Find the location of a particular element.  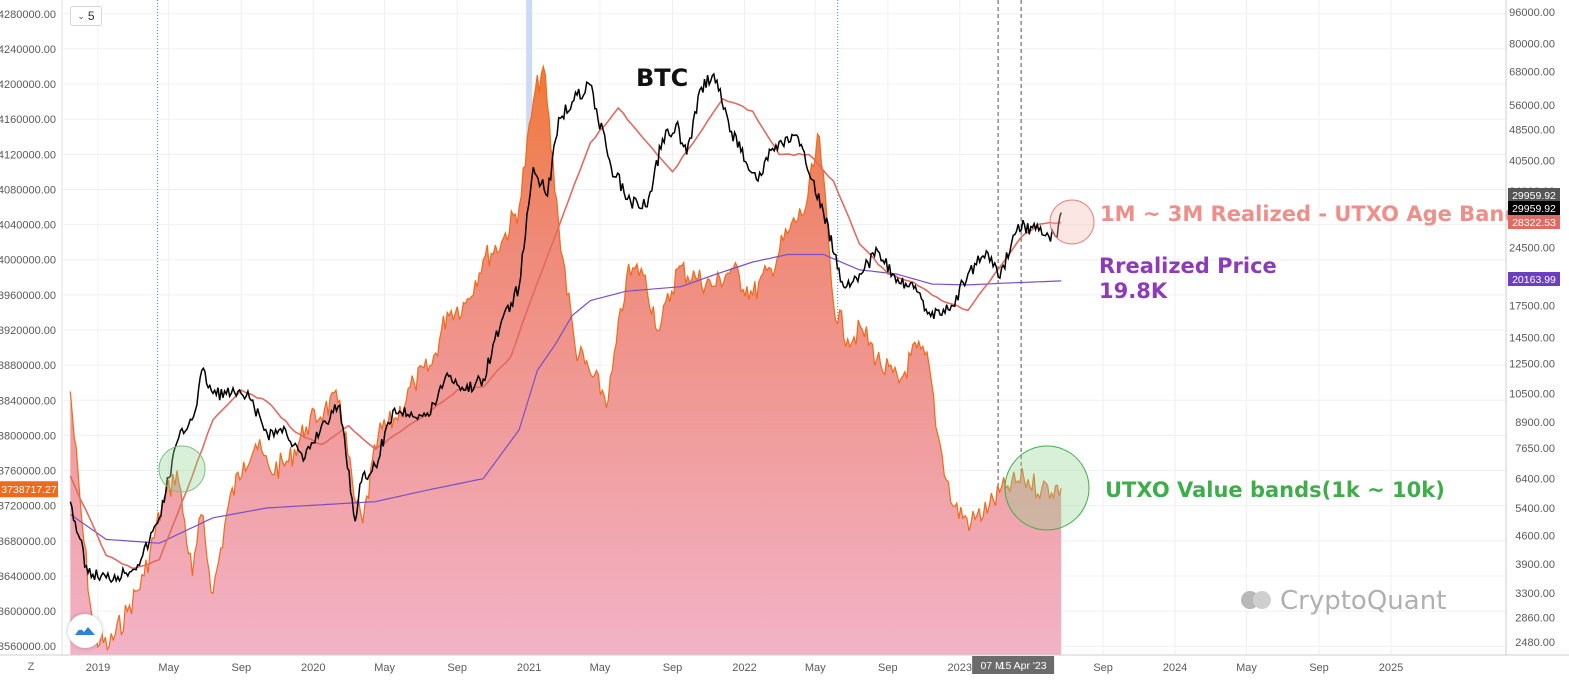

y-right-tick-label: 5400.00 is located at coordinates (1535, 509).